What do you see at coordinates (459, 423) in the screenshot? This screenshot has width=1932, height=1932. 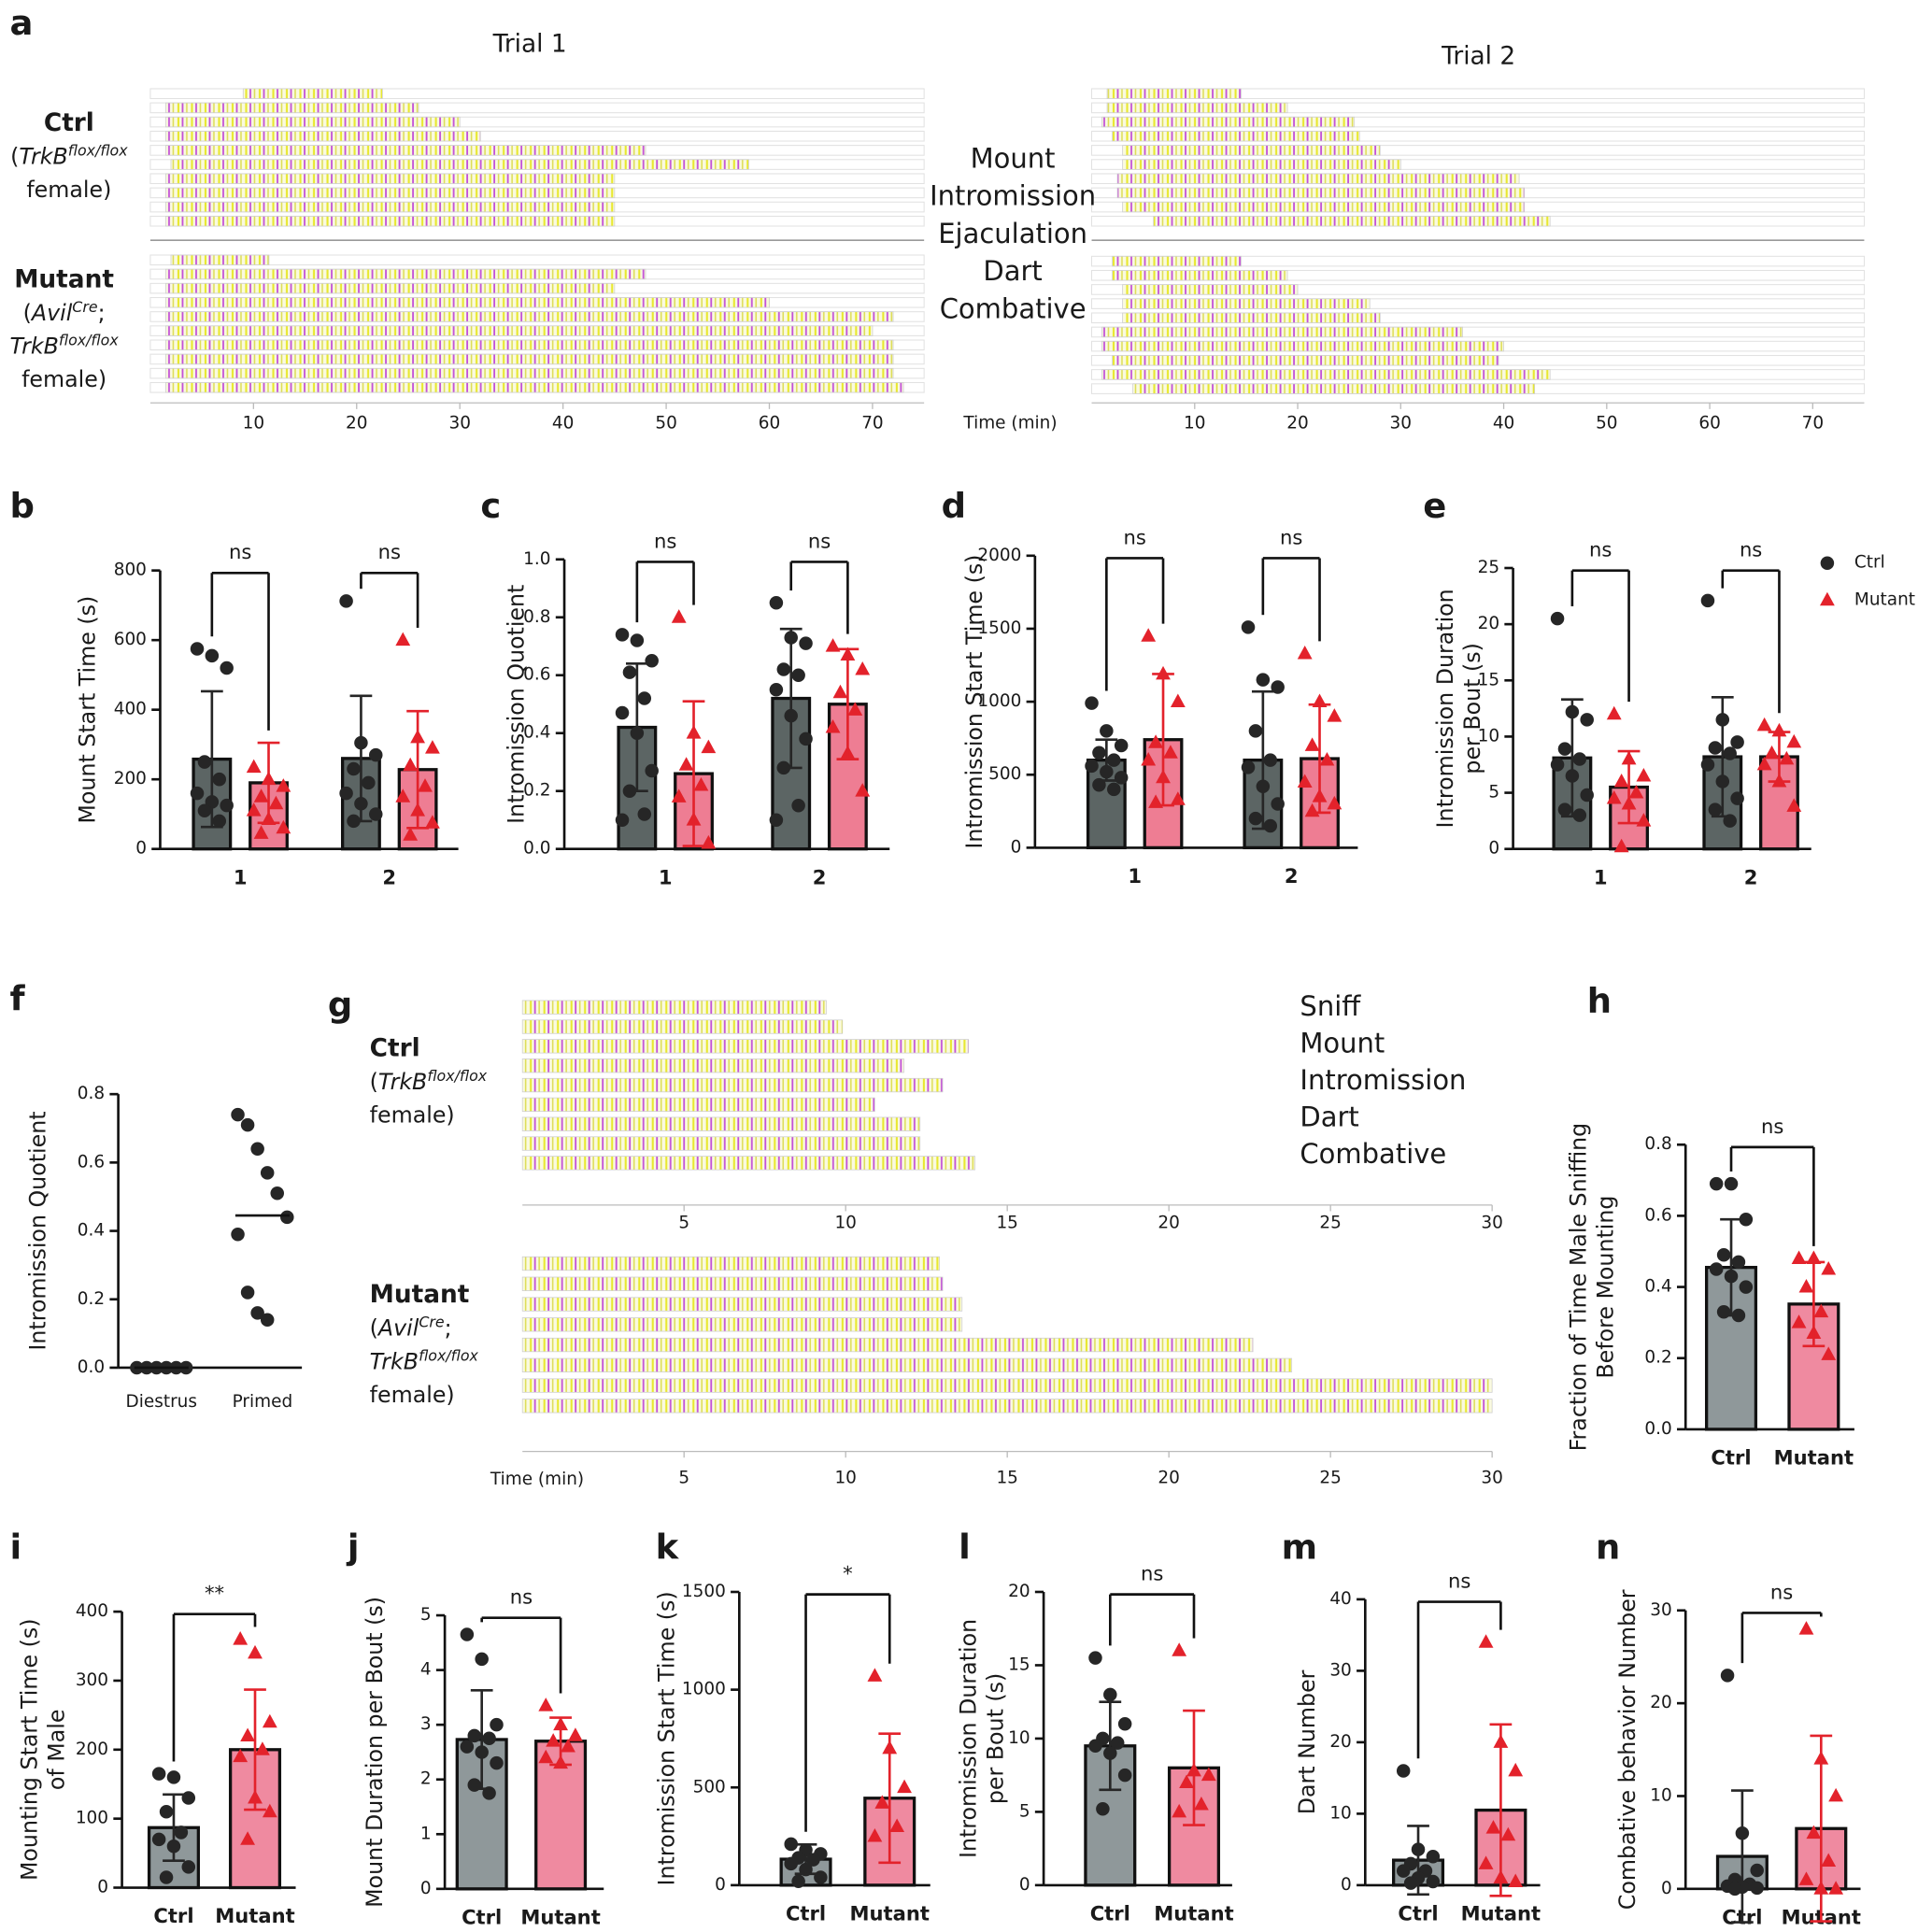 I see `x-tick-label: 30` at bounding box center [459, 423].